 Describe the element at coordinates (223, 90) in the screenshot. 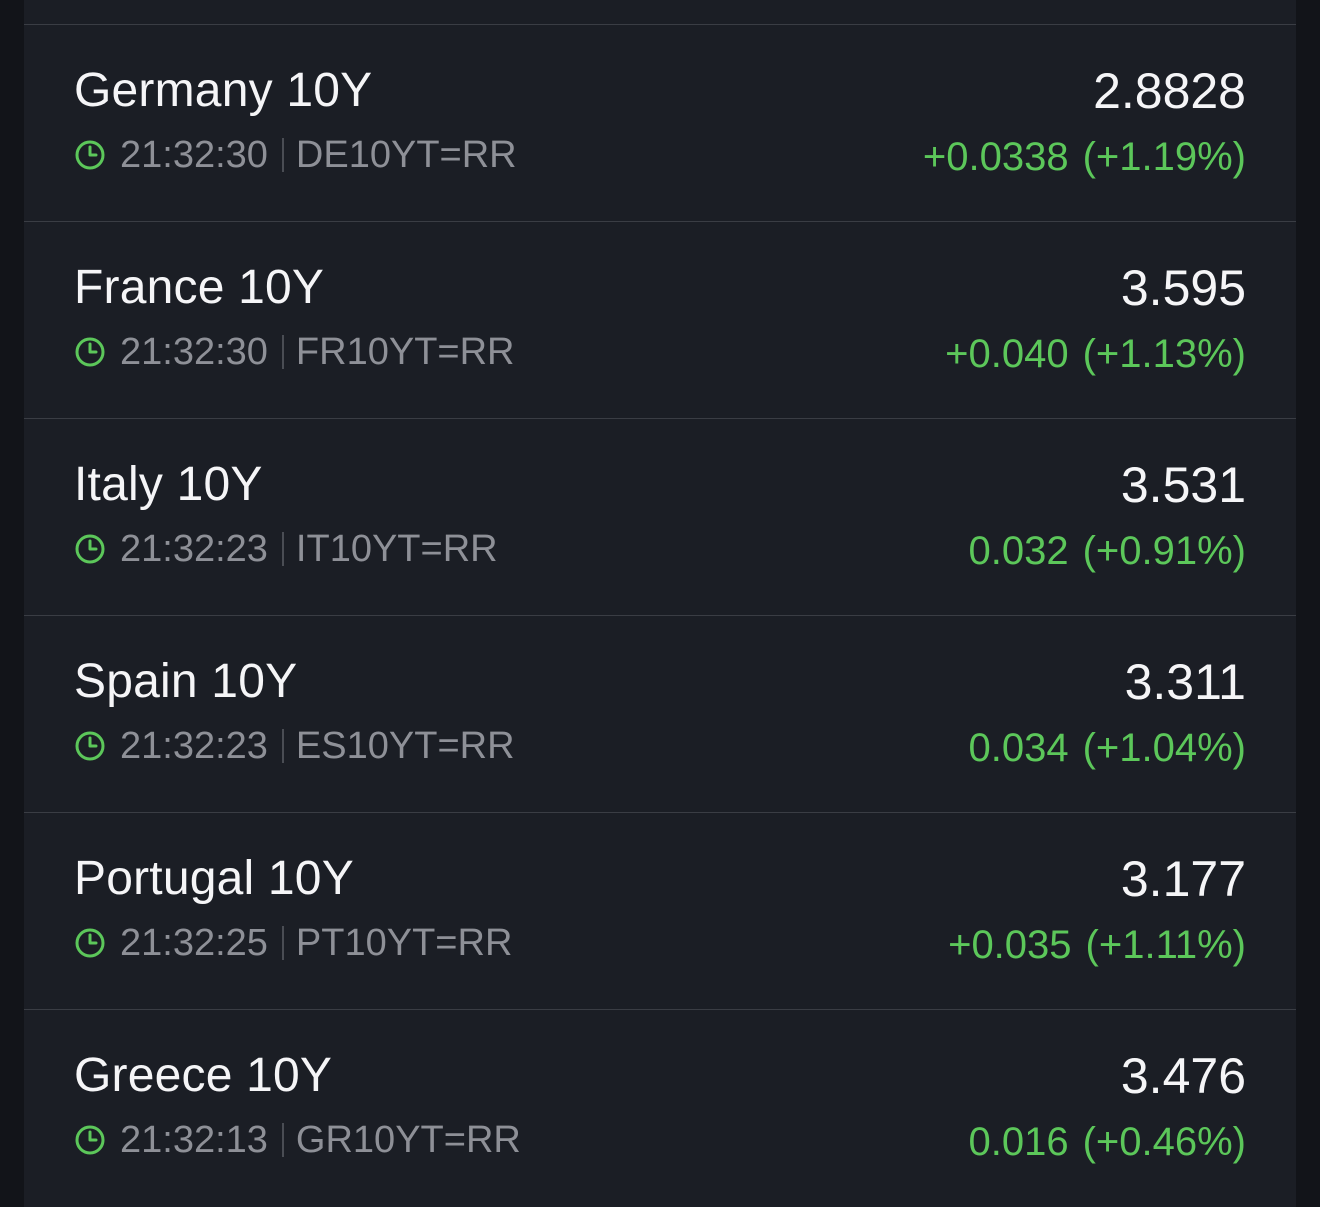

I see `instrument-name: Germany 10Y` at that location.